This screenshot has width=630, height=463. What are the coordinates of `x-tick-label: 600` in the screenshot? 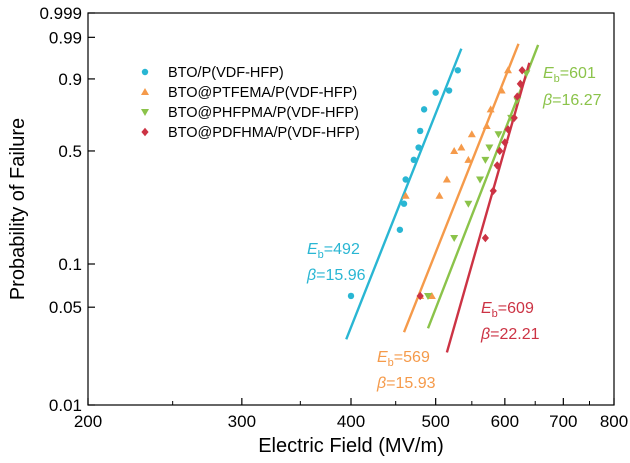 It's located at (505, 421).